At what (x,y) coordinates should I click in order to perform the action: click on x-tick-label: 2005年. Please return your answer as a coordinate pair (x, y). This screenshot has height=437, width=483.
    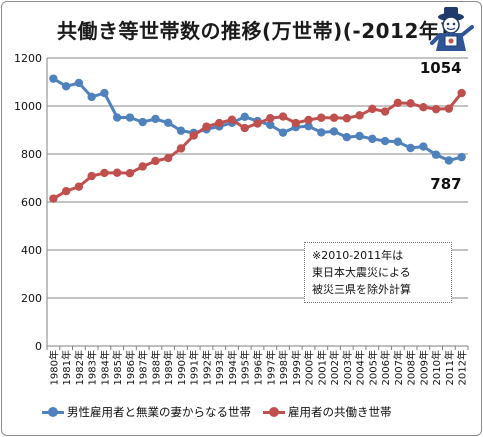
    Looking at the image, I should click on (372, 367).